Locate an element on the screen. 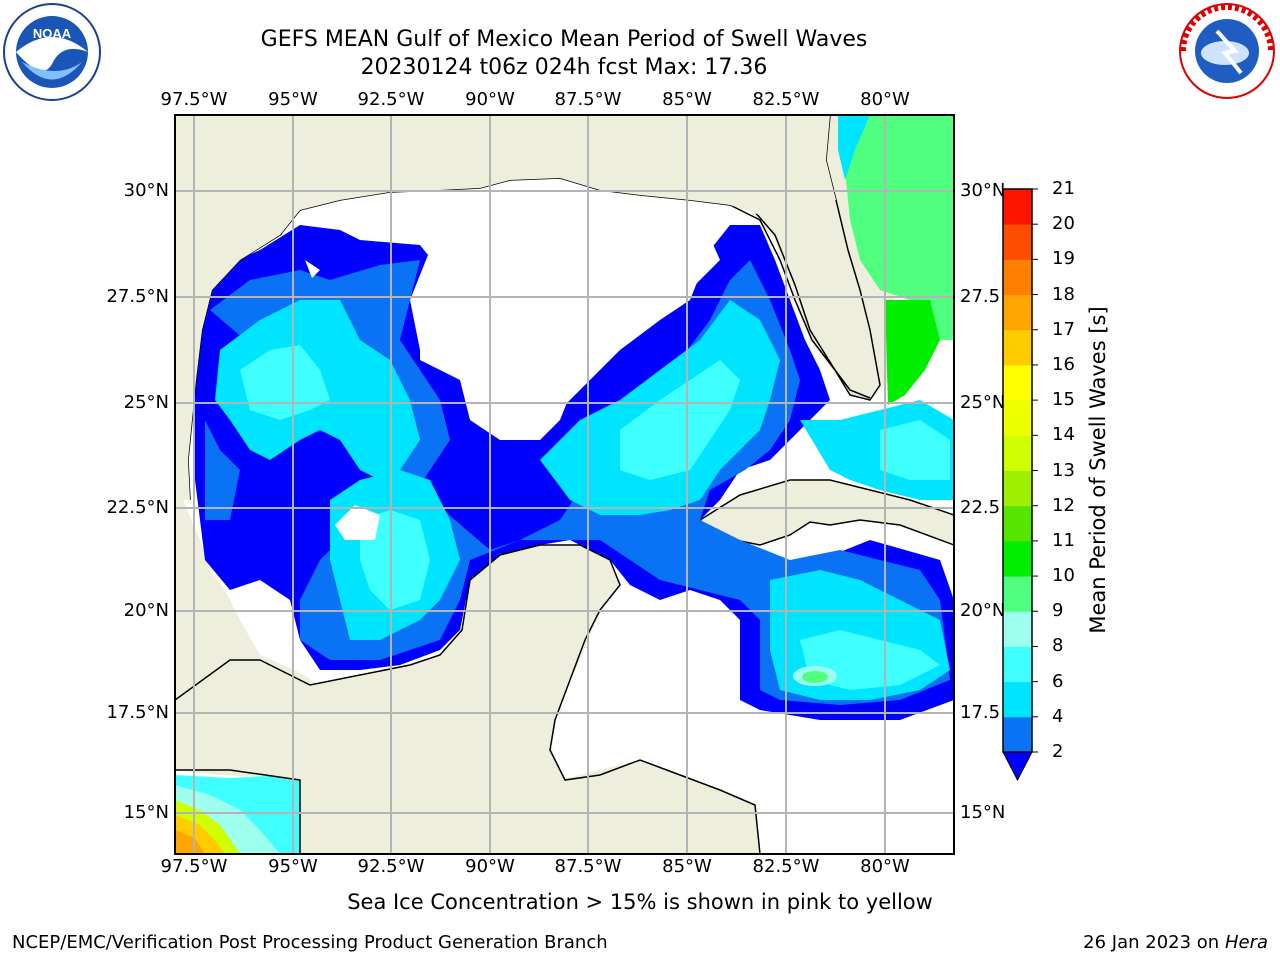 The image size is (1280, 960). lon-label-top: 80°W is located at coordinates (885, 99).